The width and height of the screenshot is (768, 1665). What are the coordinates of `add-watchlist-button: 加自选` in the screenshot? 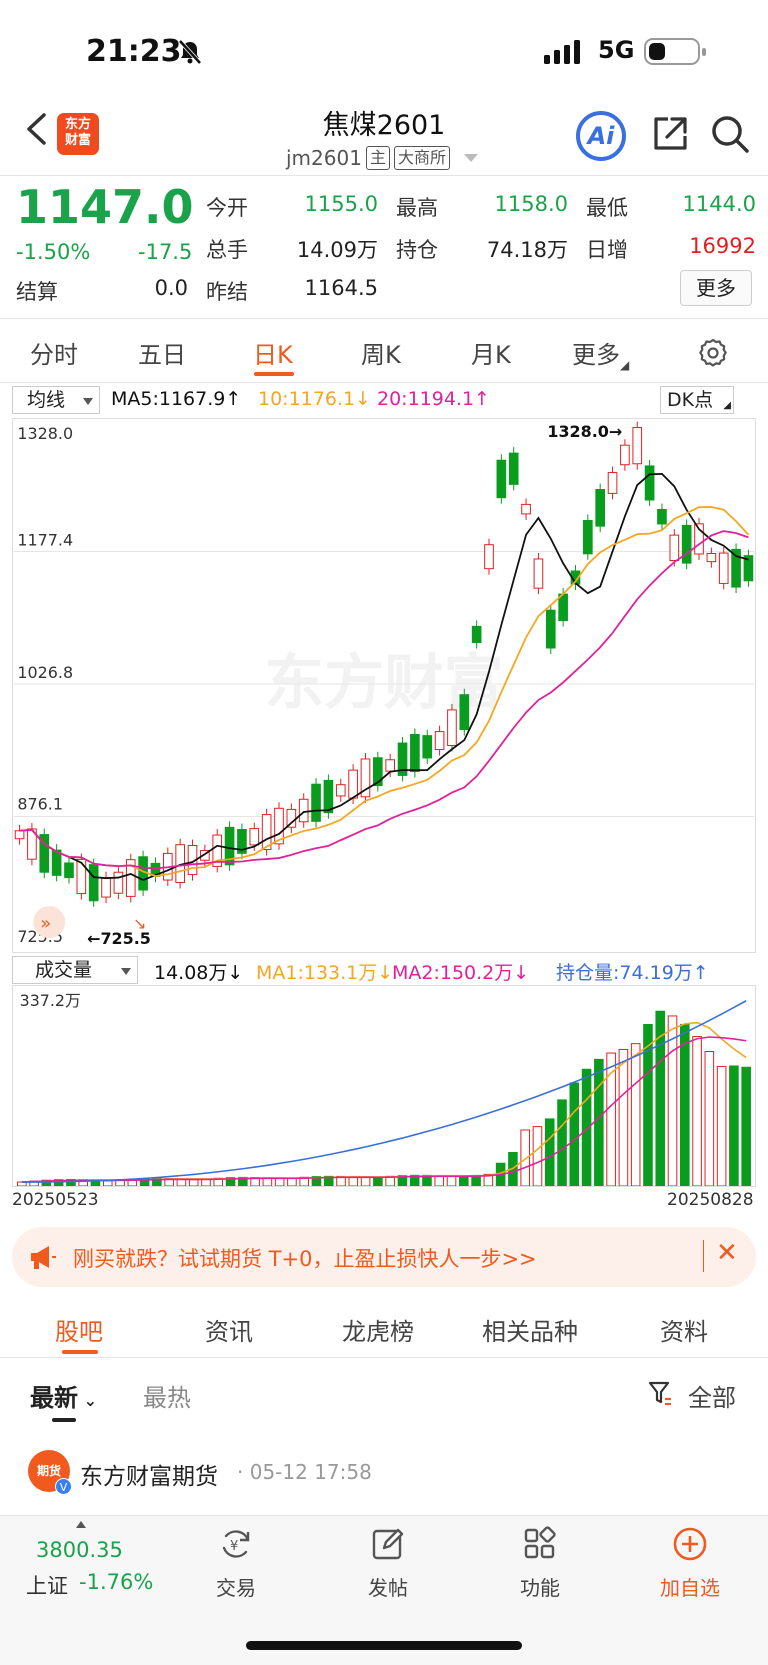 It's located at (690, 1563).